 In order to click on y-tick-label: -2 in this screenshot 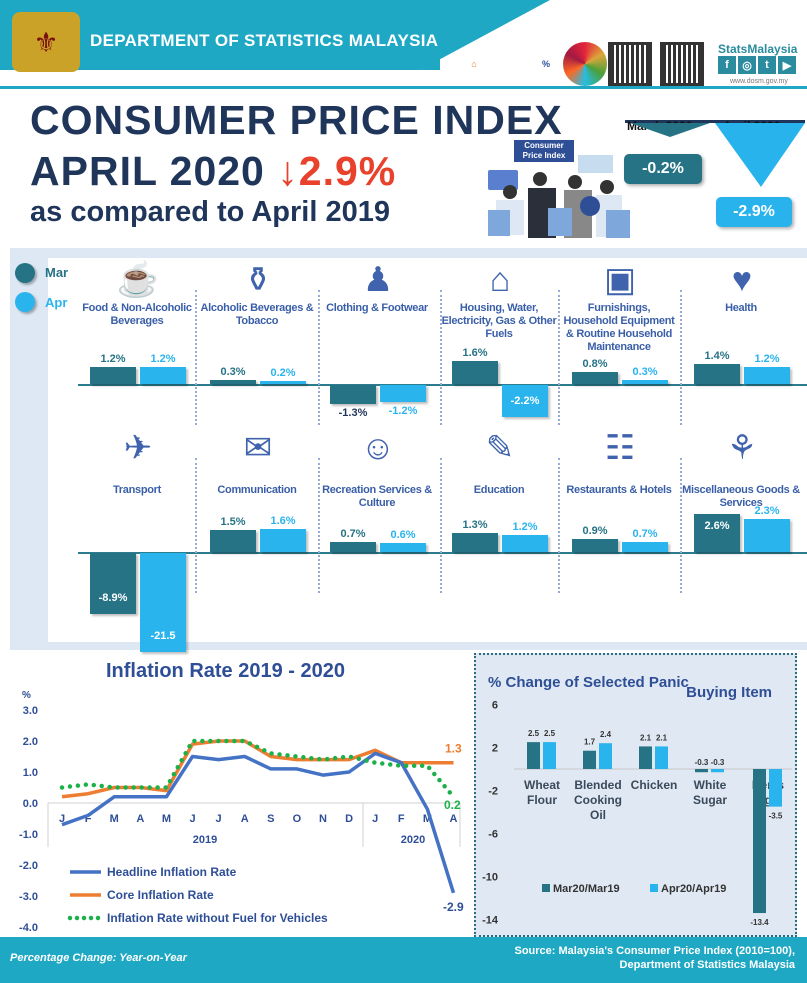, I will do `click(493, 792)`.